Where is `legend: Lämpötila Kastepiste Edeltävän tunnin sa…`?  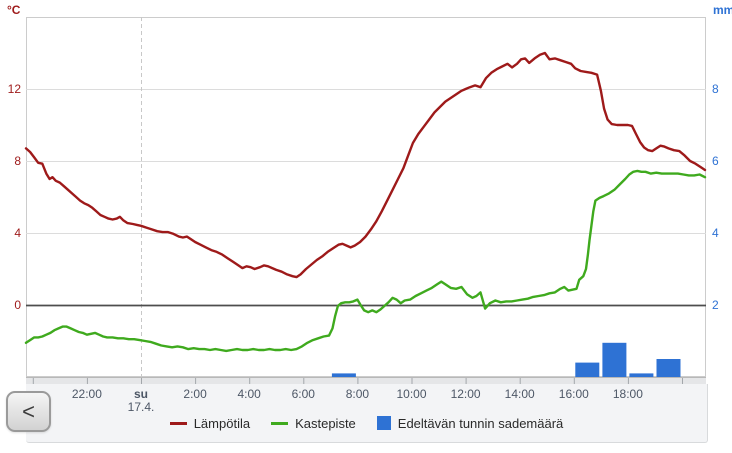
legend: Lämpötila Kastepiste Edeltävän tunnin sa… is located at coordinates (366, 423).